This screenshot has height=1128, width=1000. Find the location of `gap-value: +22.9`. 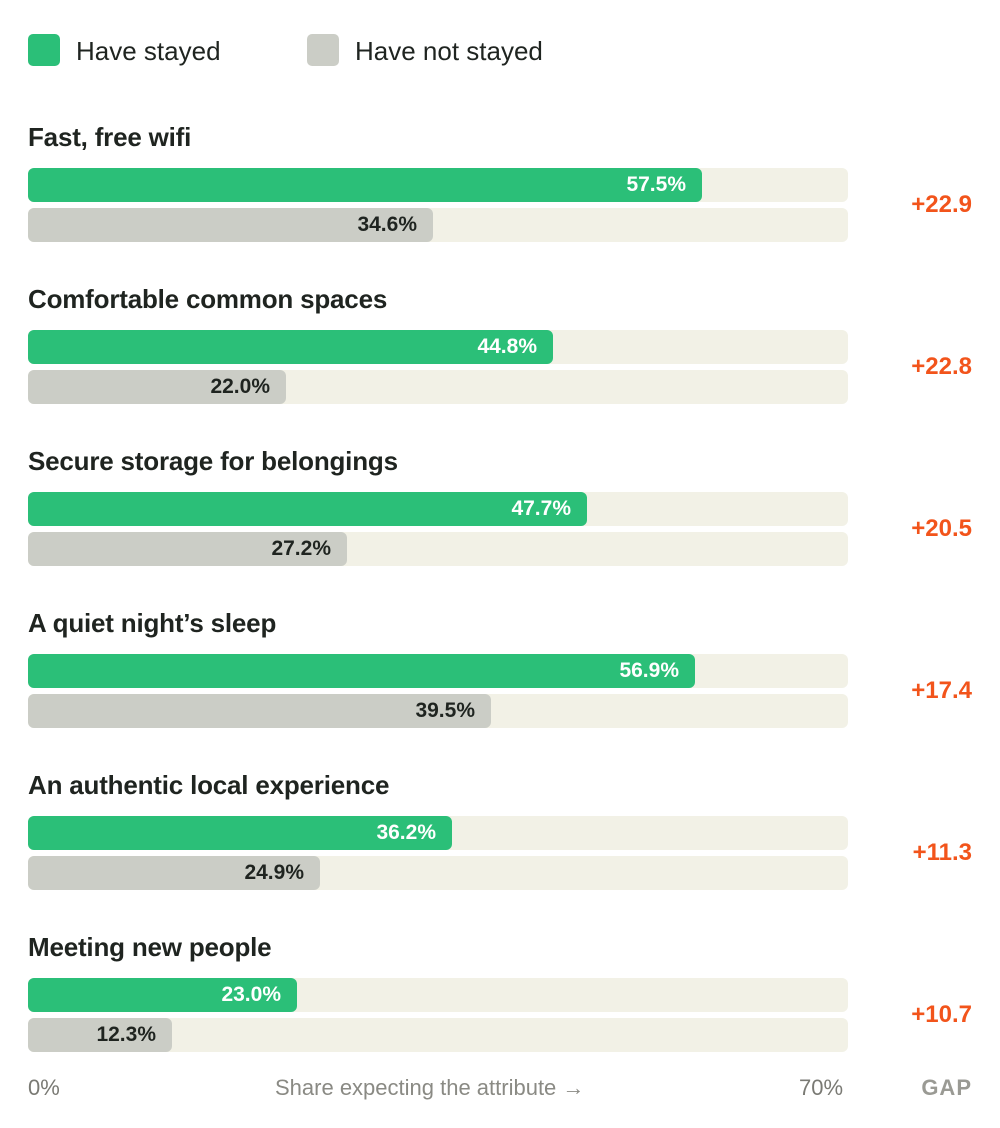

gap-value: +22.9 is located at coordinates (941, 204).